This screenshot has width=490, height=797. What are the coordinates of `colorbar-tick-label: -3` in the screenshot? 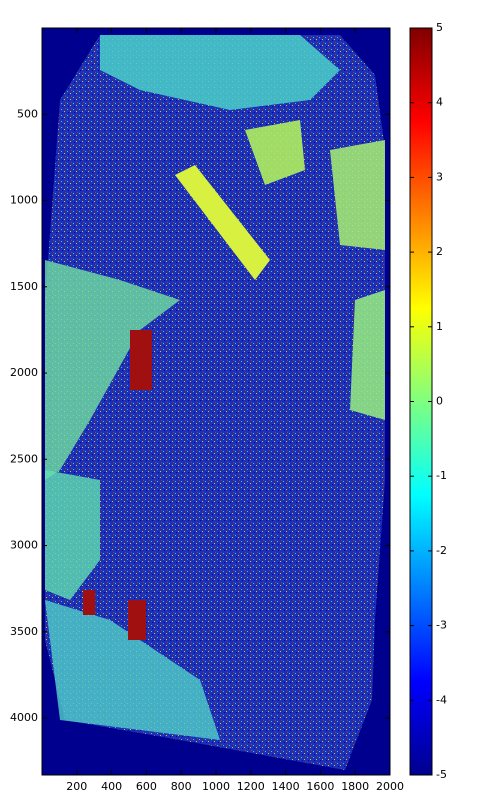 It's located at (441, 625).